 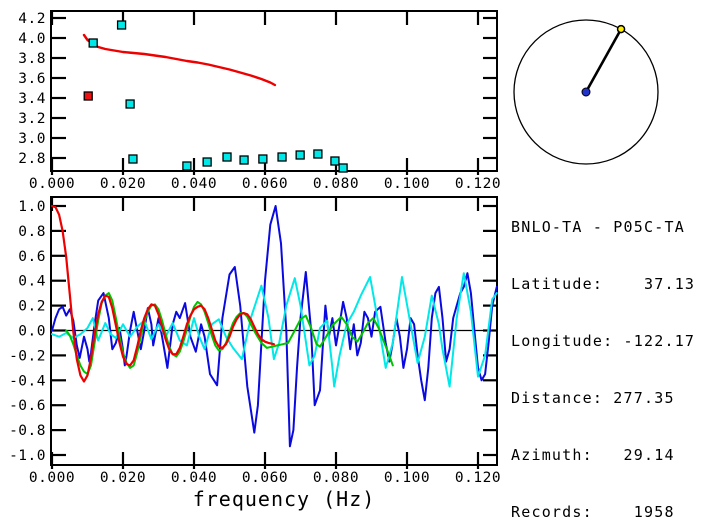 What do you see at coordinates (32, 282) in the screenshot?
I see `y-tick-label: 0.4` at bounding box center [32, 282].